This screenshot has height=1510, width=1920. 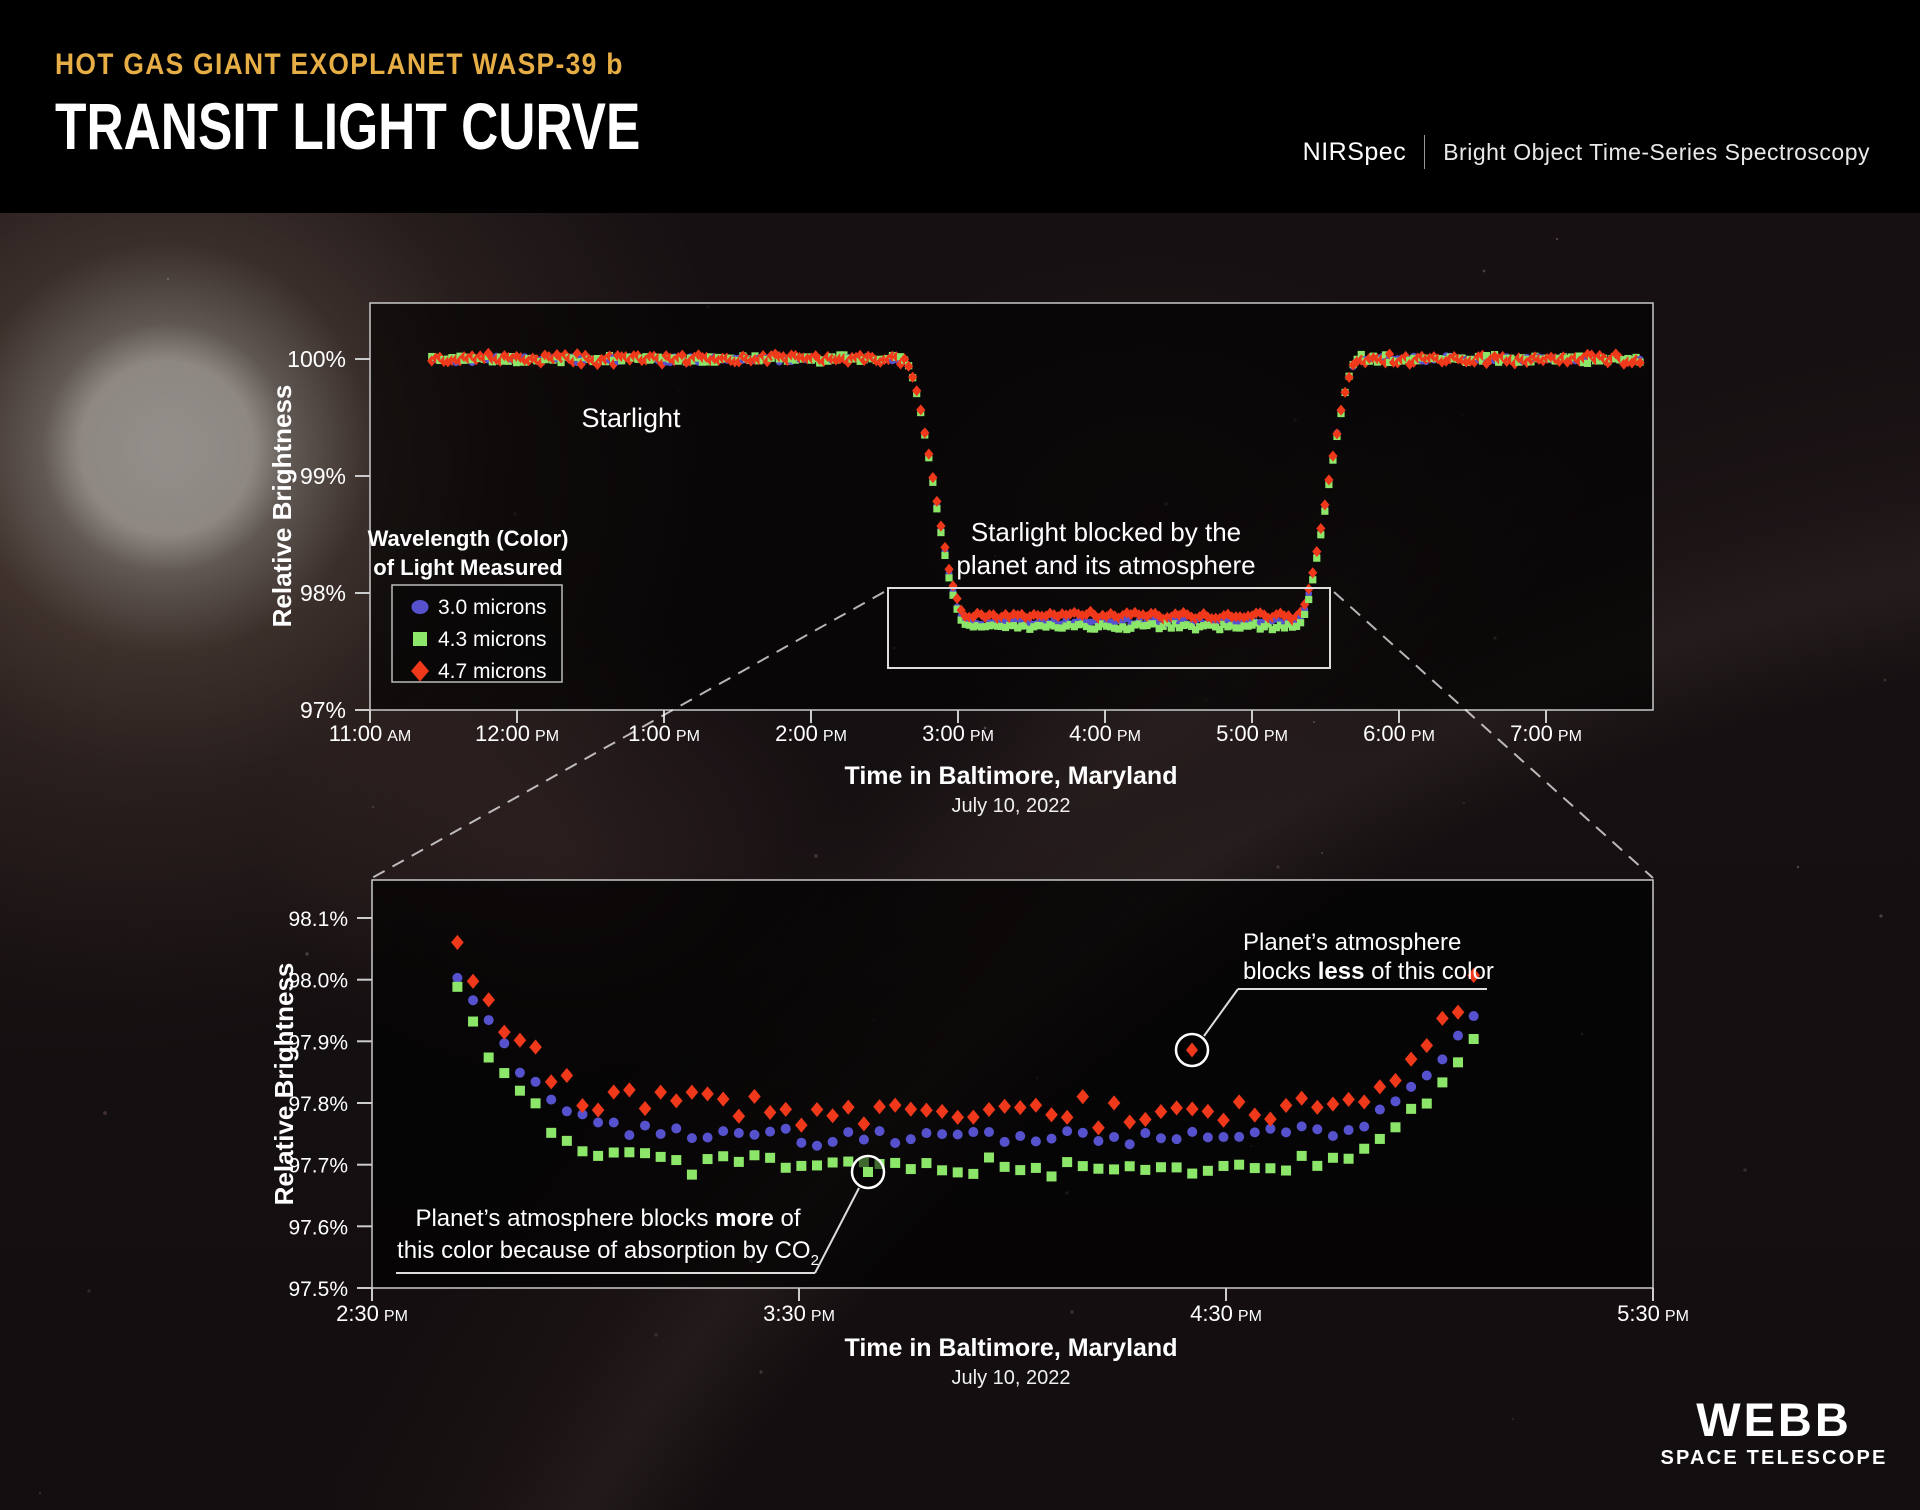 I want to click on annotation-more-line1: Planet’s atmosphere blocks more of, so click(x=607, y=1218).